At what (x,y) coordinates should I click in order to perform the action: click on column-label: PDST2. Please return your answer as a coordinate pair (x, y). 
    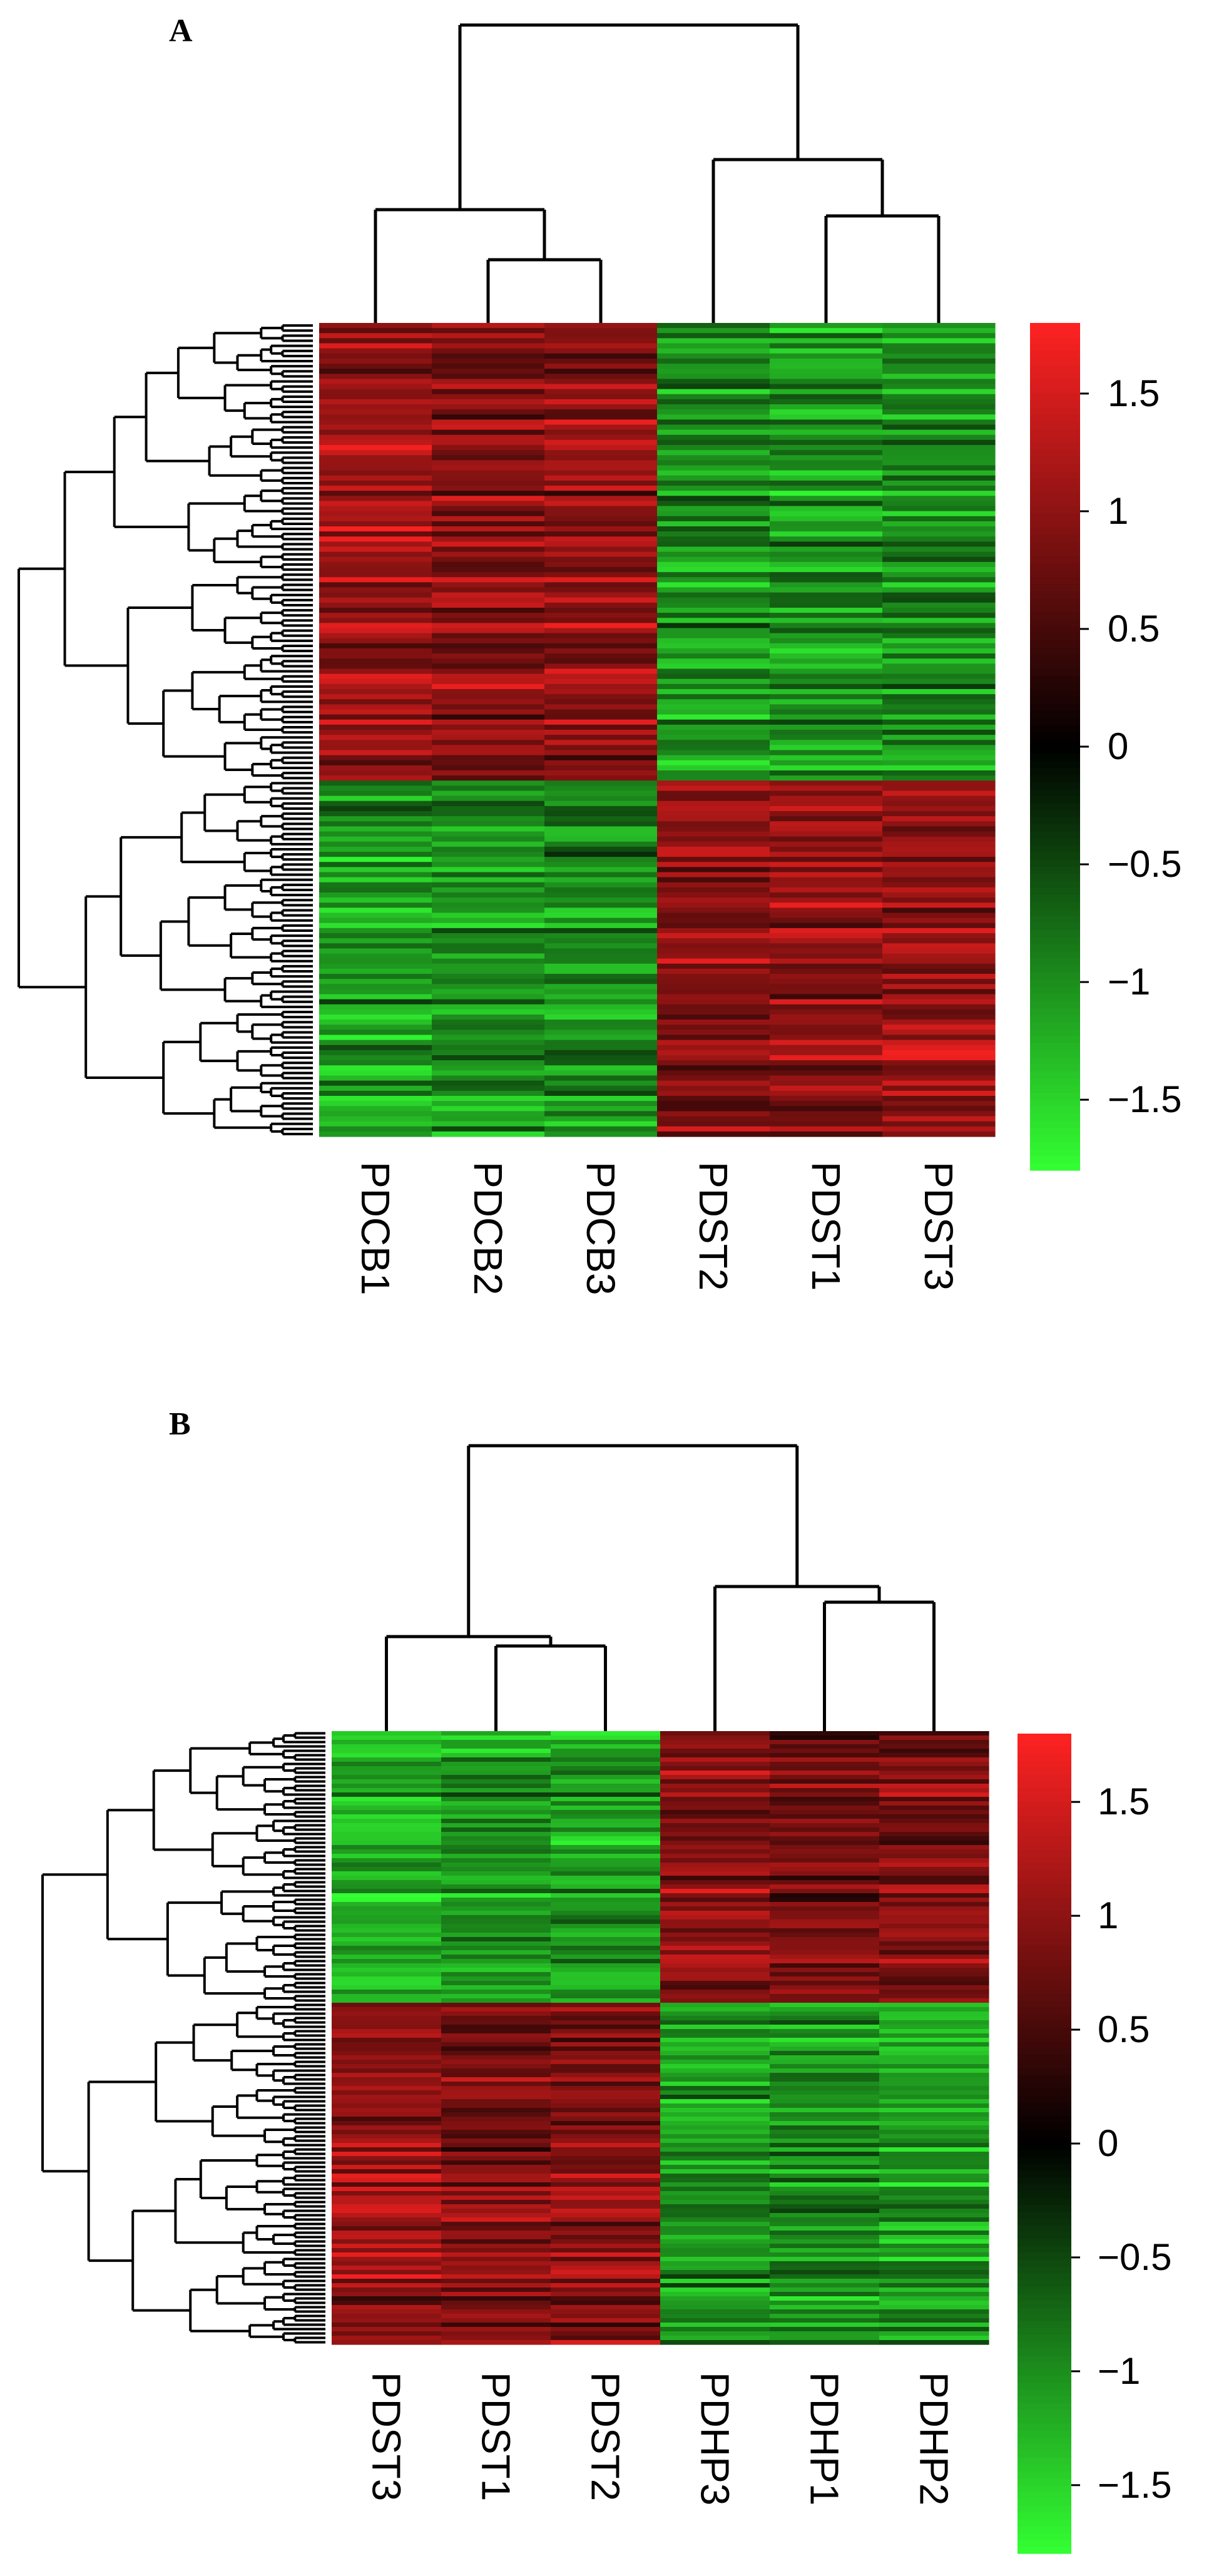
    Looking at the image, I should click on (605, 2436).